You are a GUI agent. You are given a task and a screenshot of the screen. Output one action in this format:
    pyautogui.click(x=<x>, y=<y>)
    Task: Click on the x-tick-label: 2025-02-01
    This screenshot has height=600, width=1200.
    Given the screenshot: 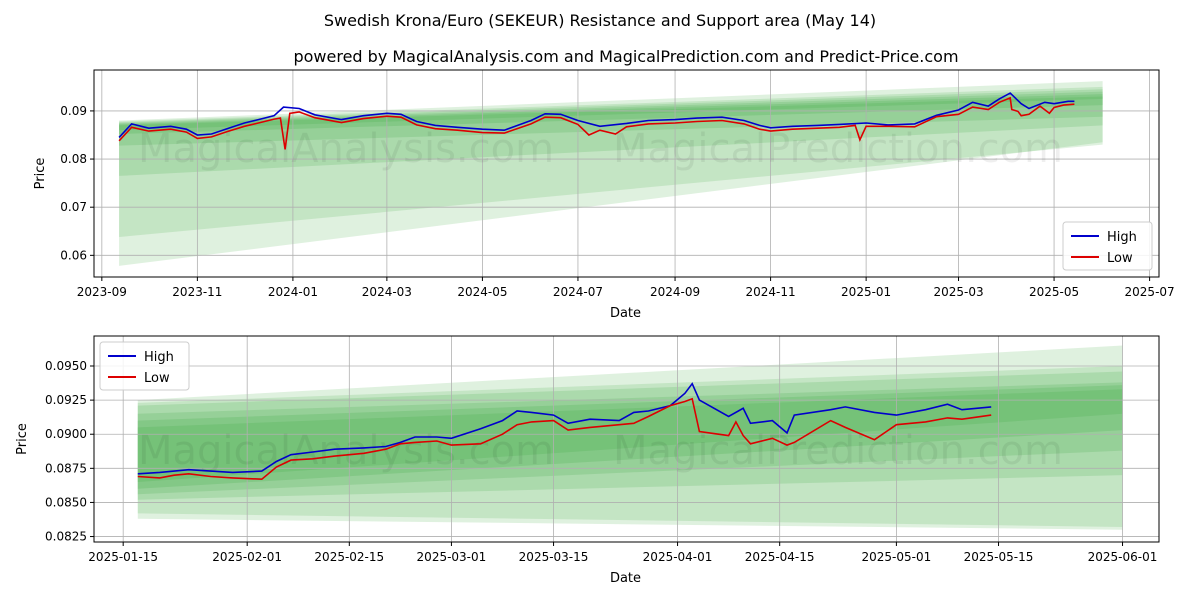 What is the action you would take?
    pyautogui.click(x=247, y=557)
    